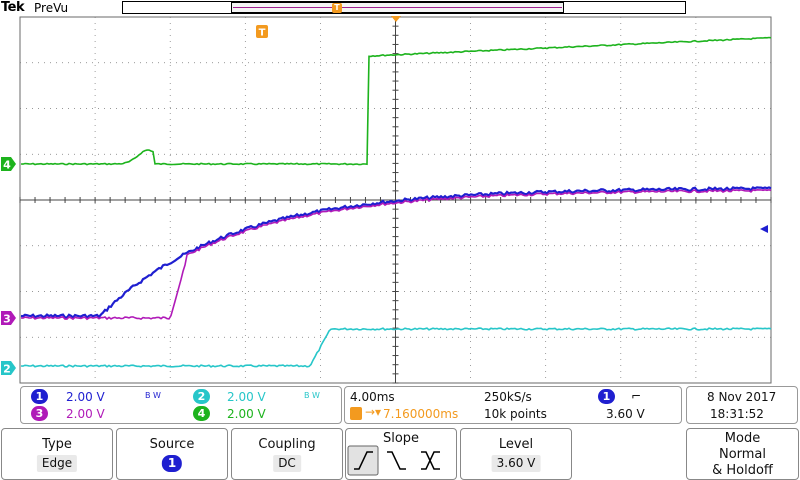 The width and height of the screenshot is (800, 480). Describe the element at coordinates (396, 347) in the screenshot. I see `ch2-waveform` at that location.